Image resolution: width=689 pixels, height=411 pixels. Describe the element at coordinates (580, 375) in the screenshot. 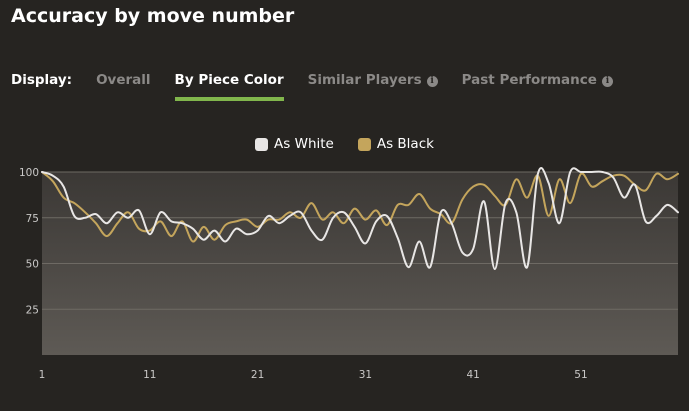

I see `x-tick-label: 51` at that location.